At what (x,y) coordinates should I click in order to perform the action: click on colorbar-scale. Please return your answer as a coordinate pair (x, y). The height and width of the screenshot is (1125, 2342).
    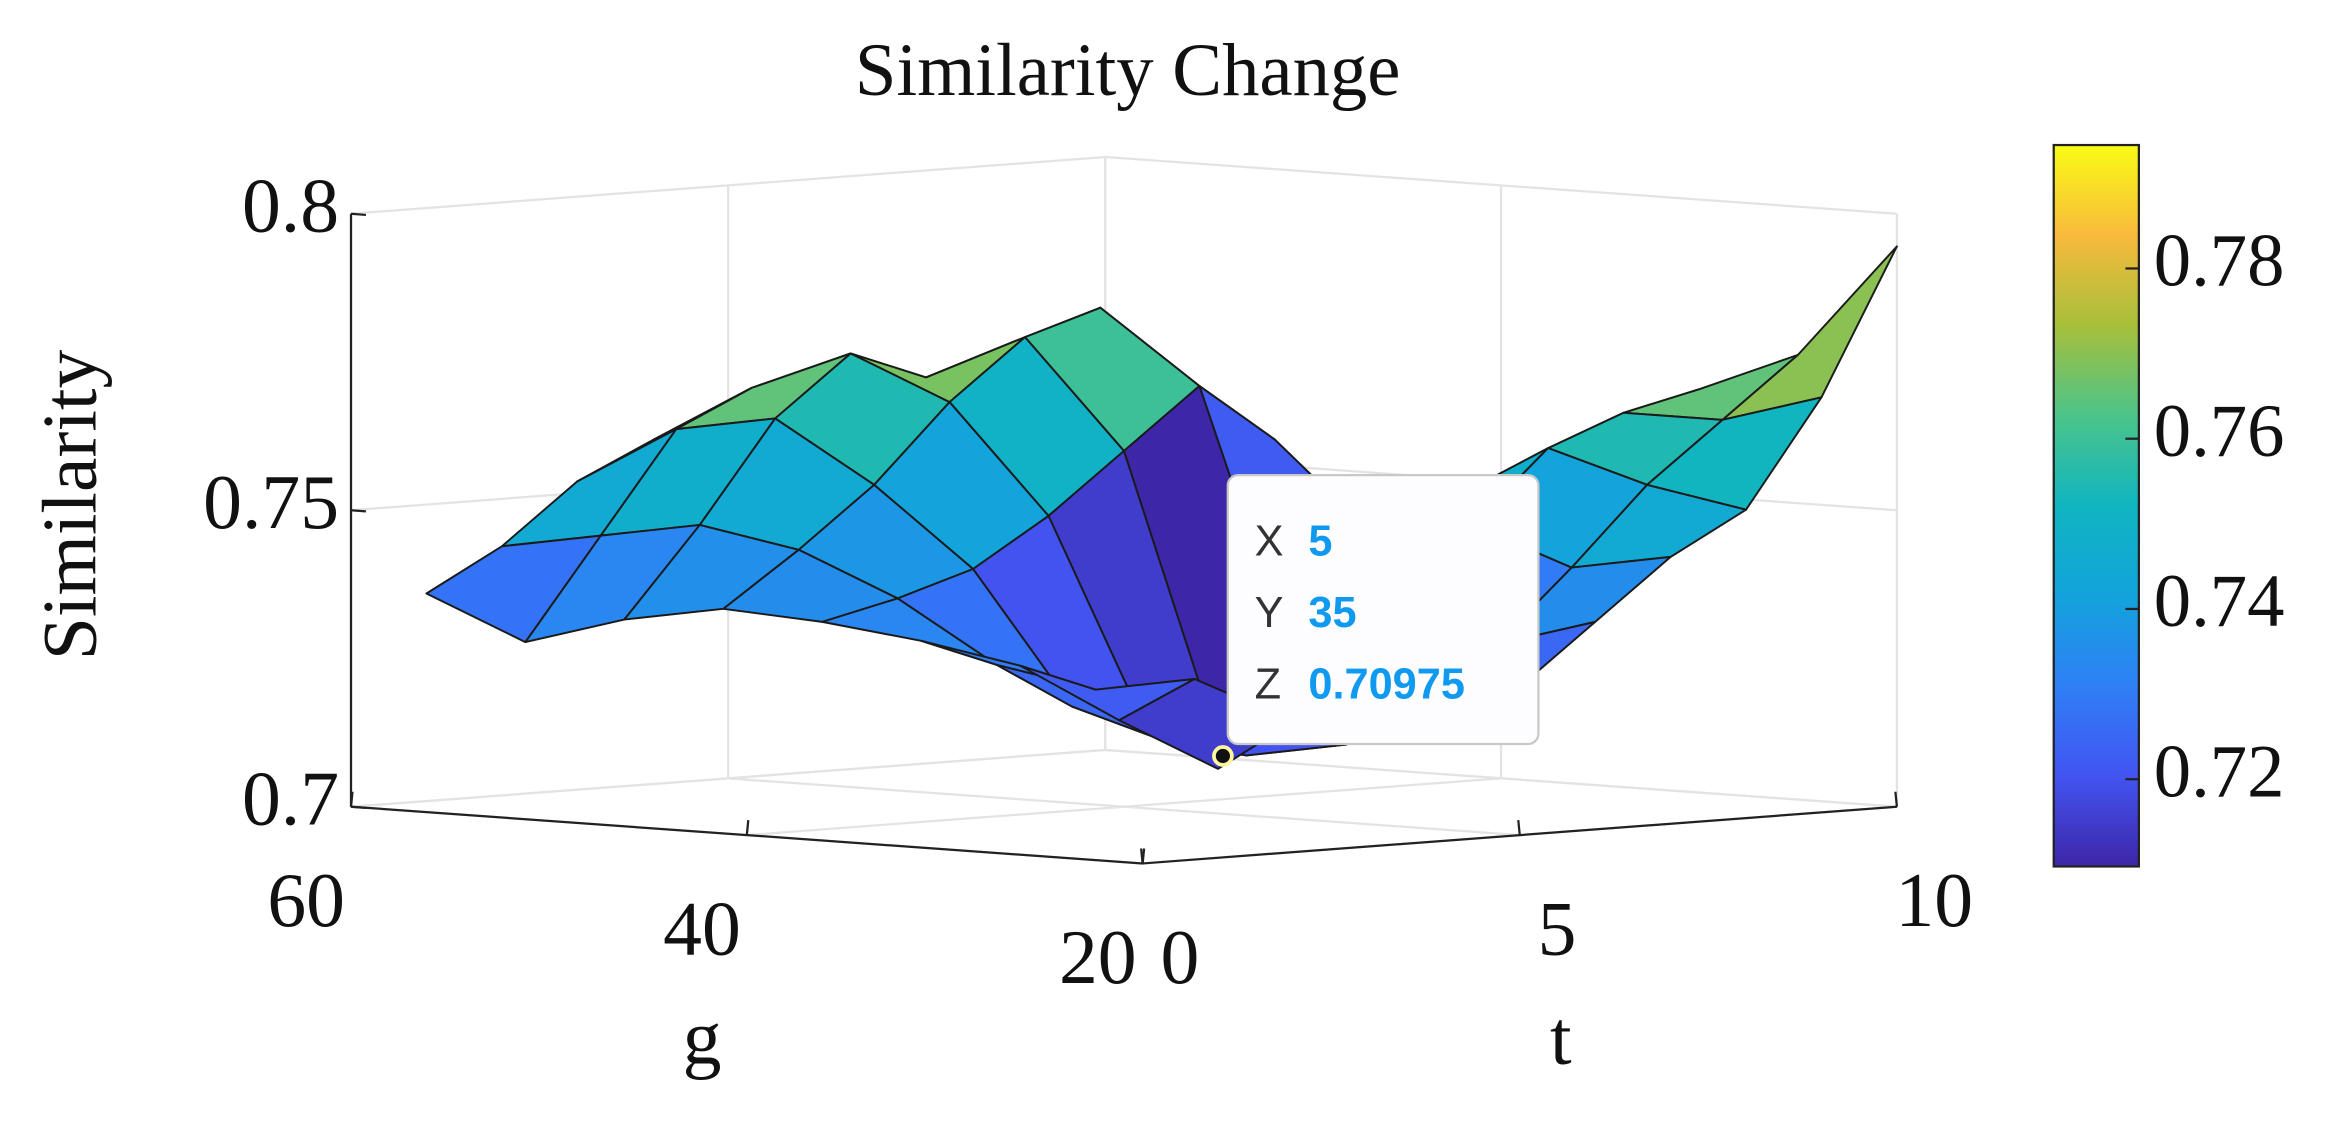
    Looking at the image, I should click on (2096, 505).